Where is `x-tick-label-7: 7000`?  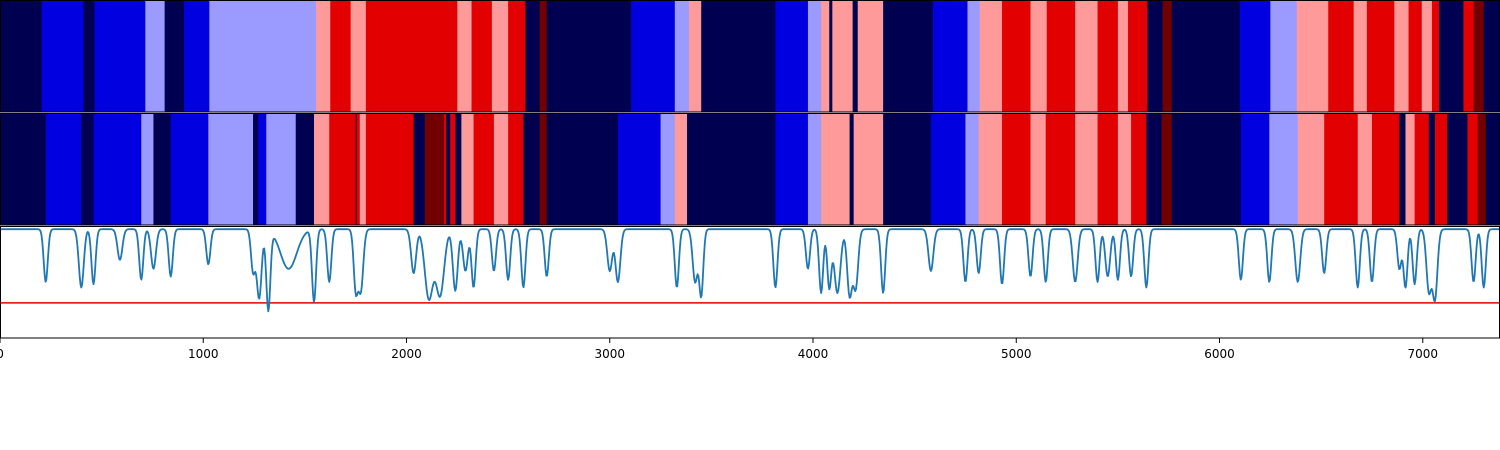
x-tick-label-7: 7000 is located at coordinates (1422, 354).